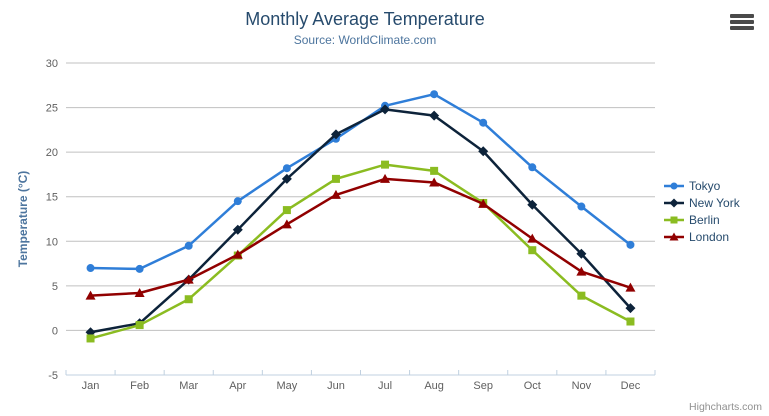  I want to click on legend-item-berlin: Berlin, so click(702, 219).